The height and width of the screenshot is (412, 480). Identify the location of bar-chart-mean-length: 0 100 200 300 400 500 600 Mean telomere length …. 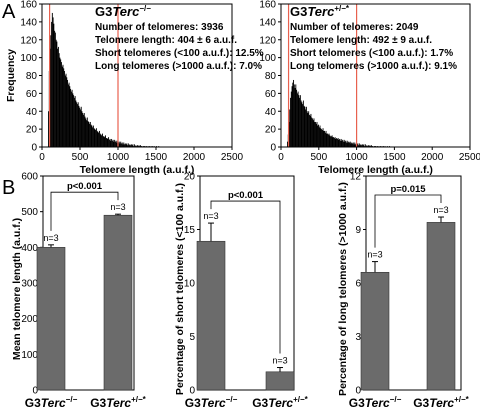
(73, 284).